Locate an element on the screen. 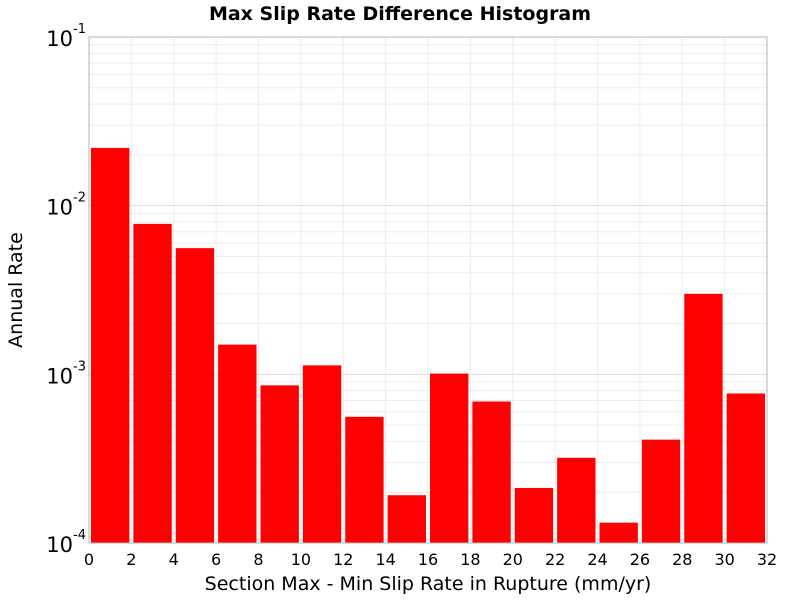 The height and width of the screenshot is (600, 800). x-tick-label: 18 is located at coordinates (470, 559).